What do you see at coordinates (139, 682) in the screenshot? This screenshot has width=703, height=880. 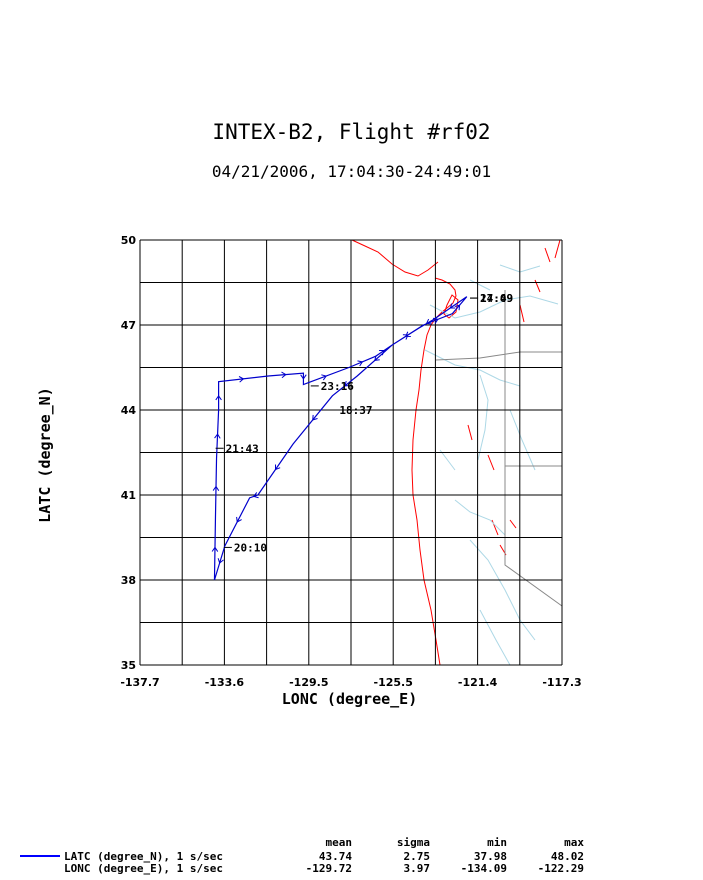 I see `x-tick-label: -137.7` at bounding box center [139, 682].